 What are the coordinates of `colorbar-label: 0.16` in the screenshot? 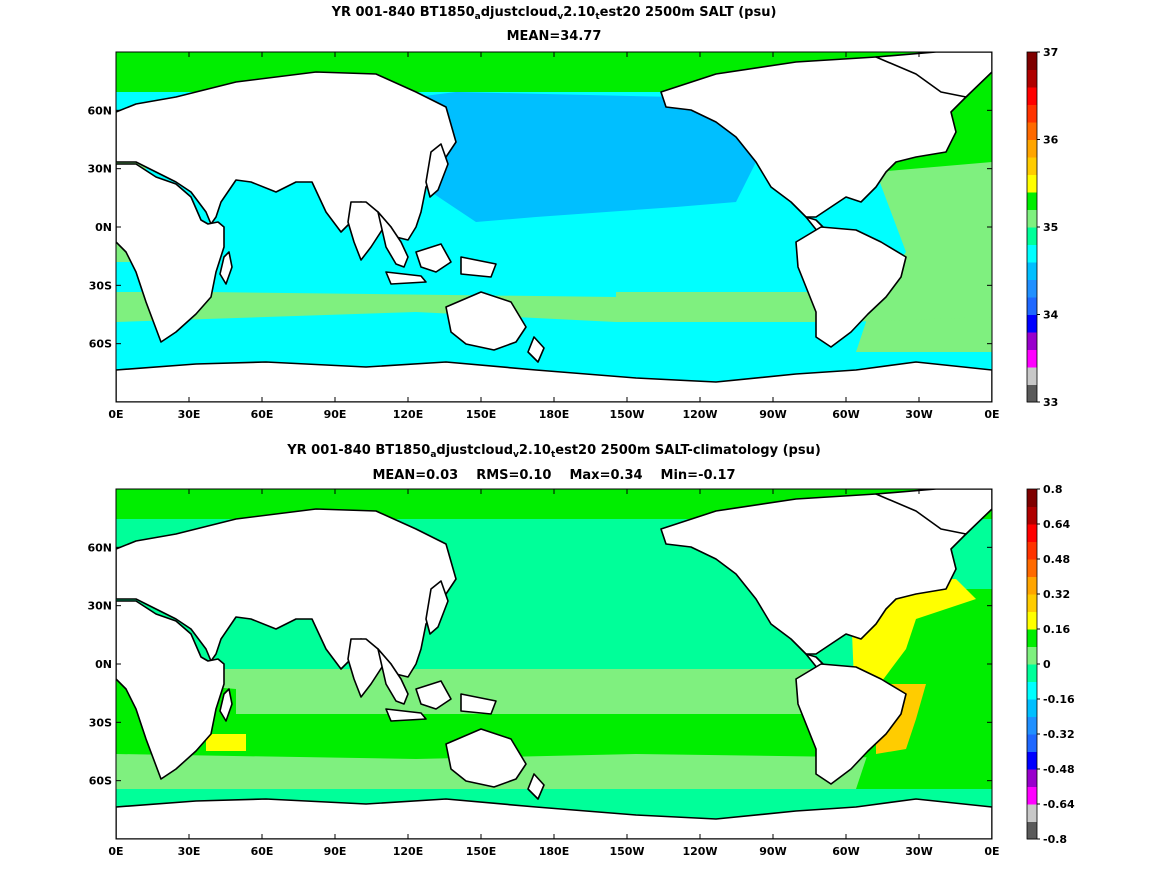 It's located at (1056, 629).